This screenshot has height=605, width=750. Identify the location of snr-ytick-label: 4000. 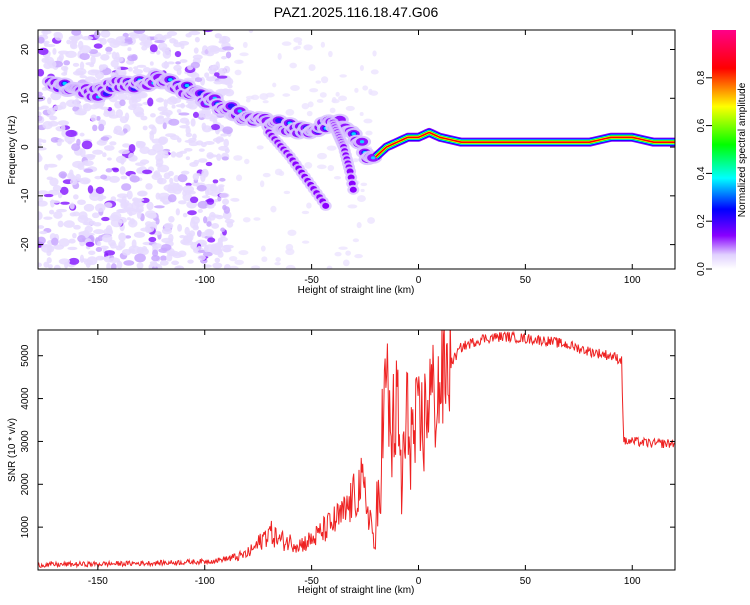
(25, 398).